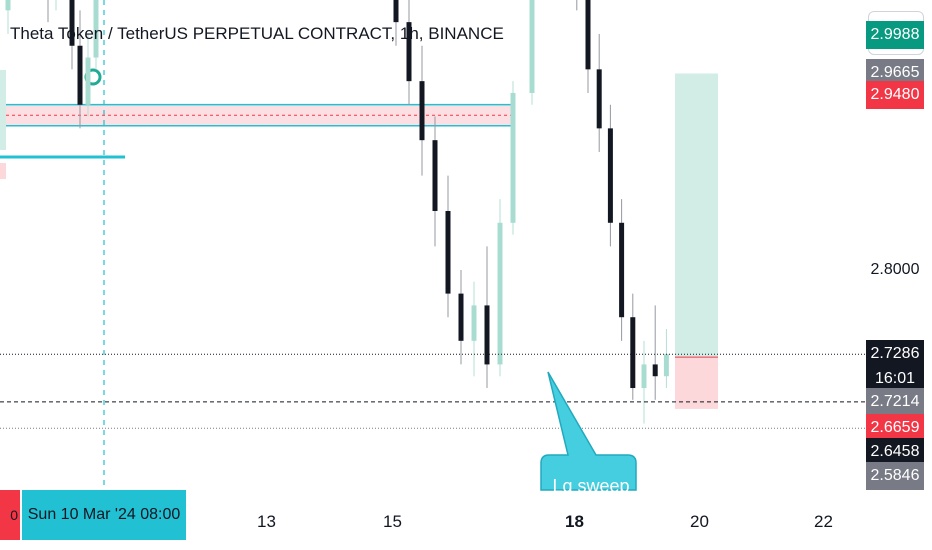 This screenshot has height=550, width=932. Describe the element at coordinates (895, 354) in the screenshot. I see `price-label: 2.7286` at that location.